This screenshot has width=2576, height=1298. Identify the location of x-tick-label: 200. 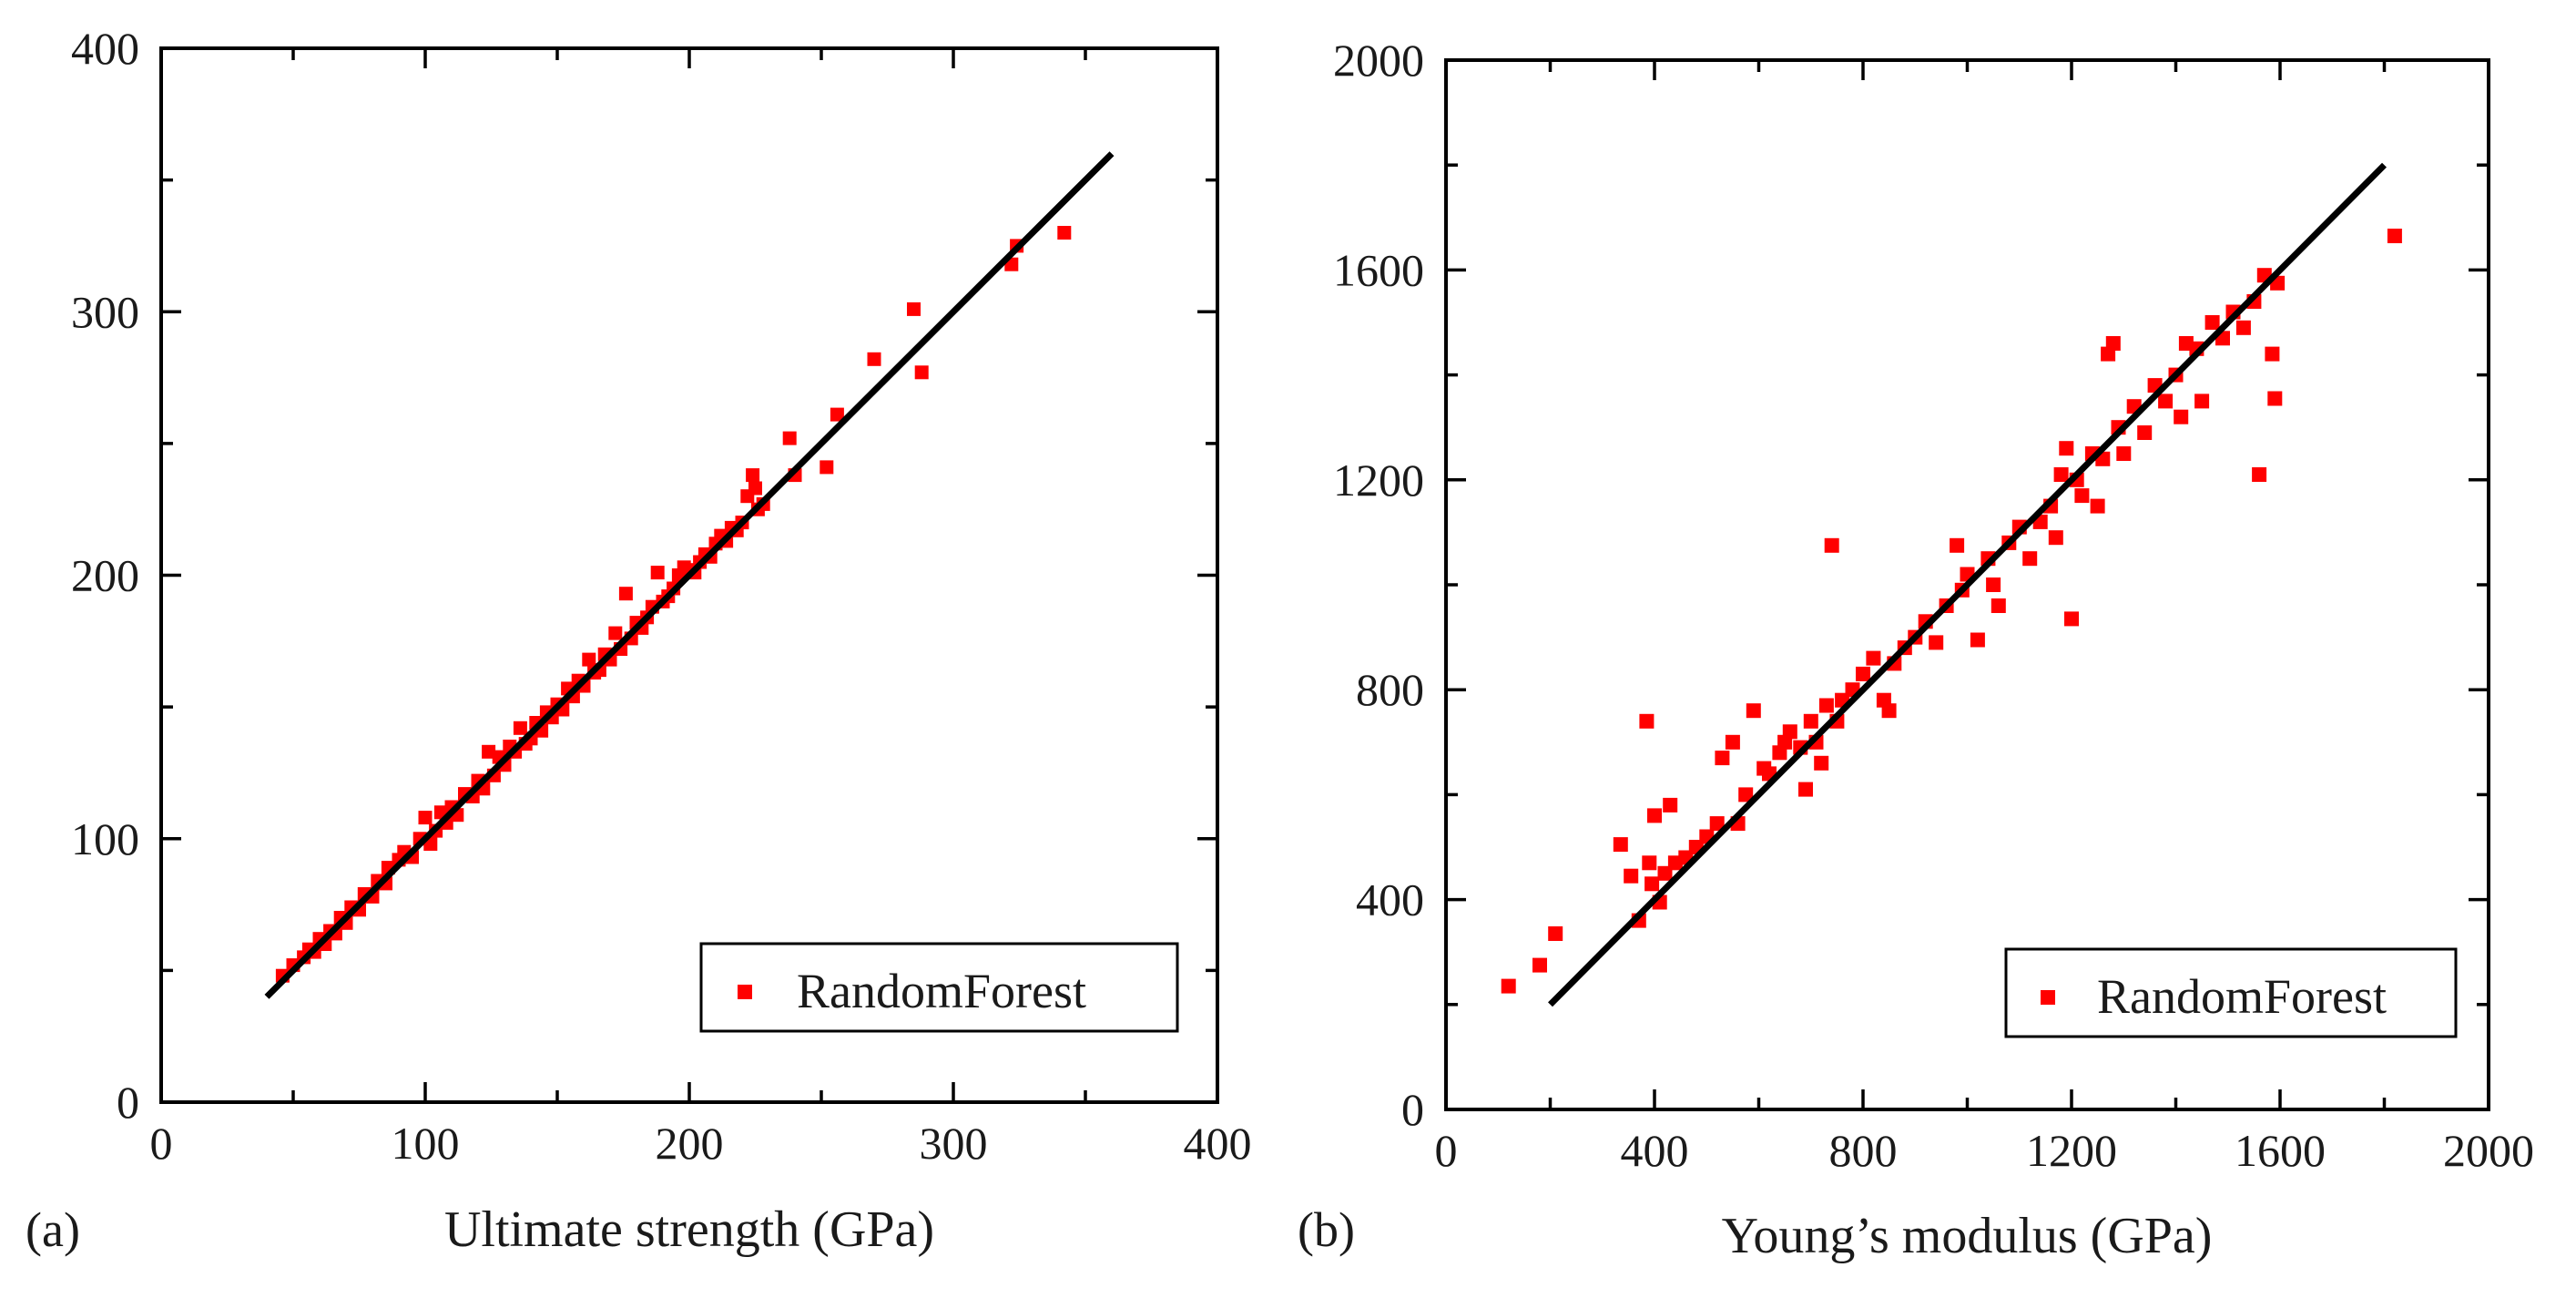
(690, 1144).